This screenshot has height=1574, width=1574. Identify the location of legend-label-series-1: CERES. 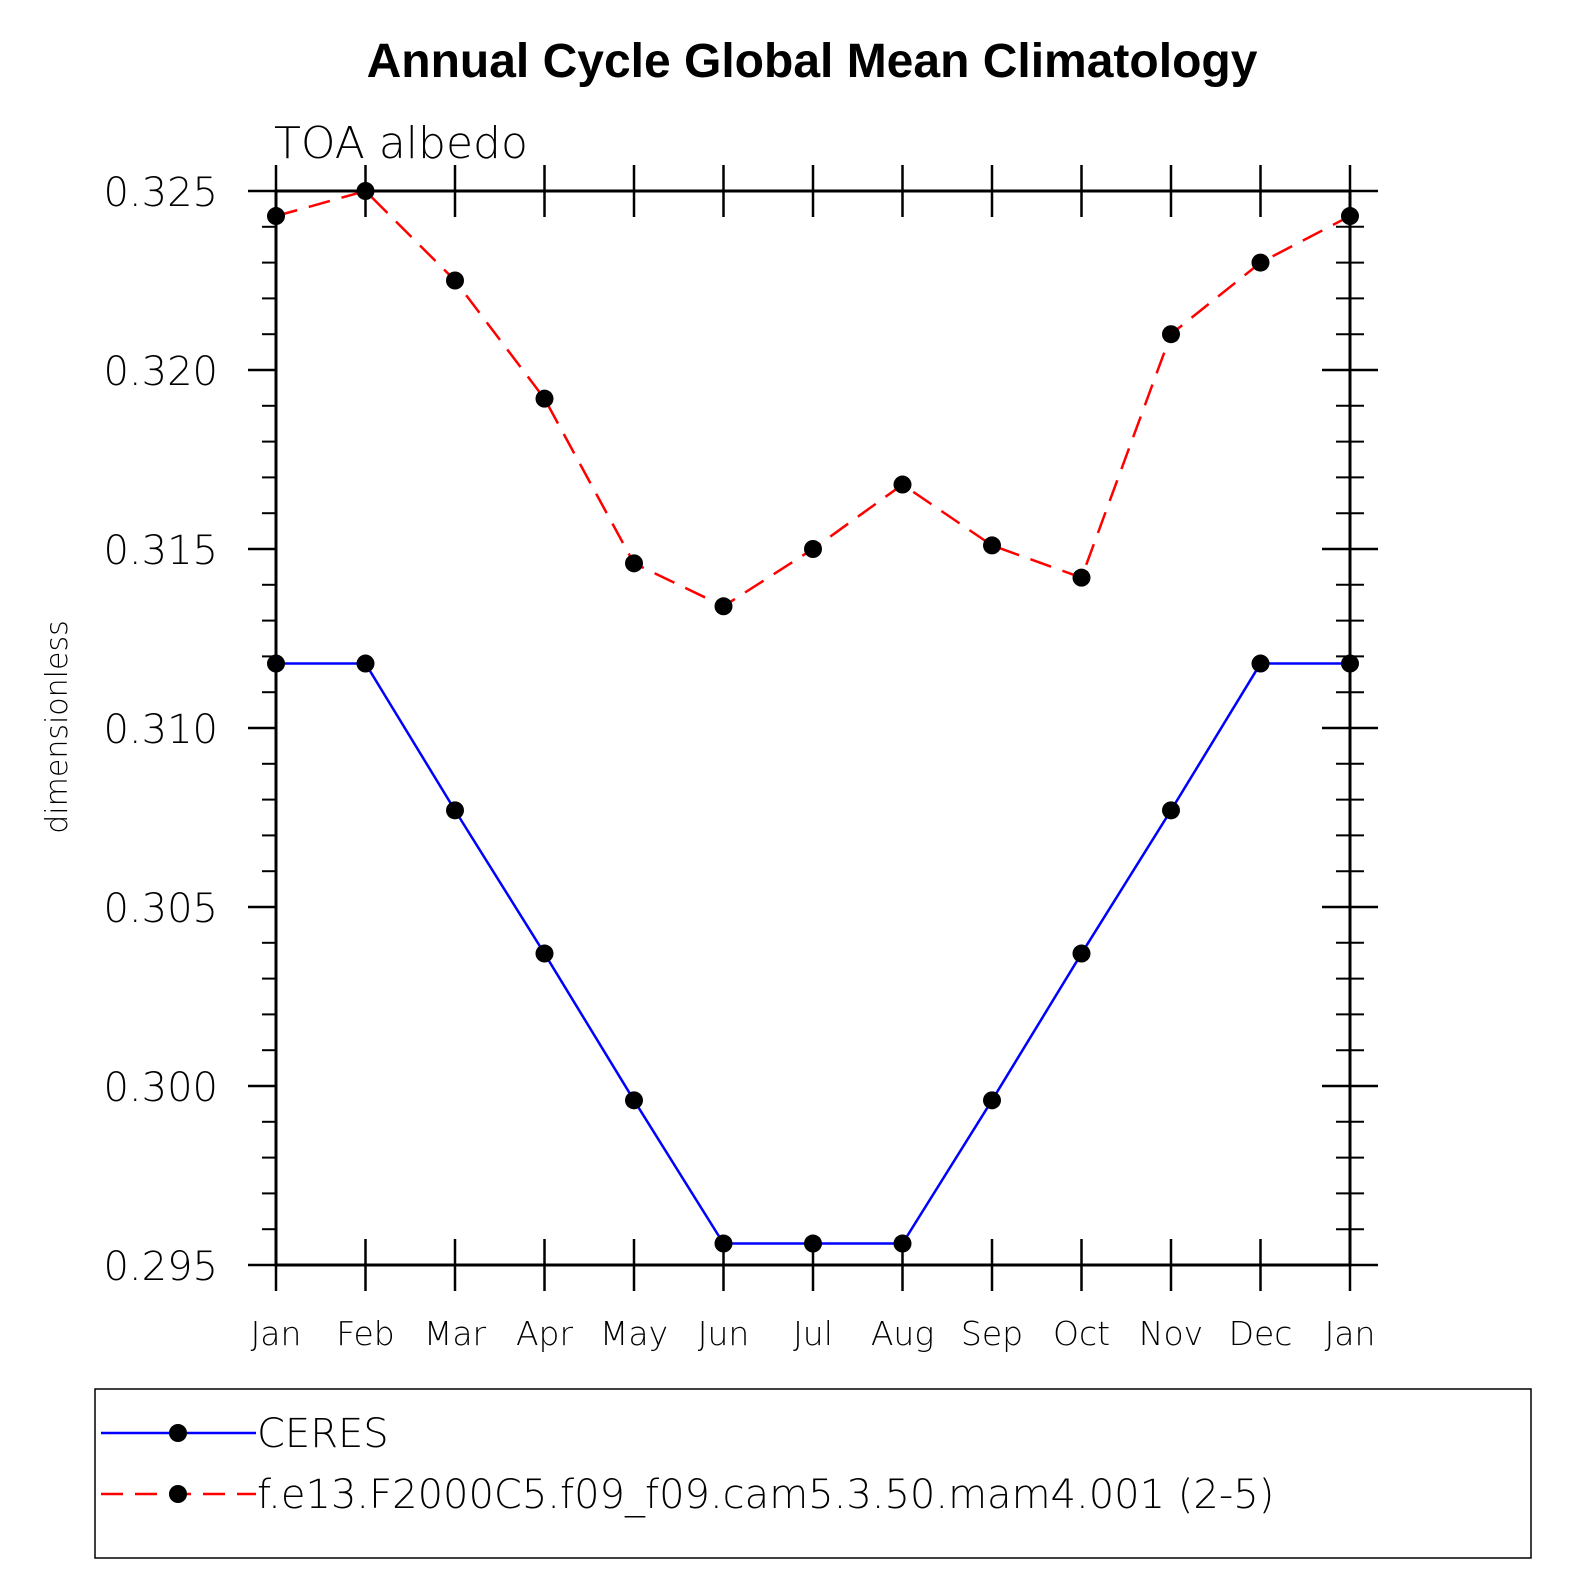
(323, 1434).